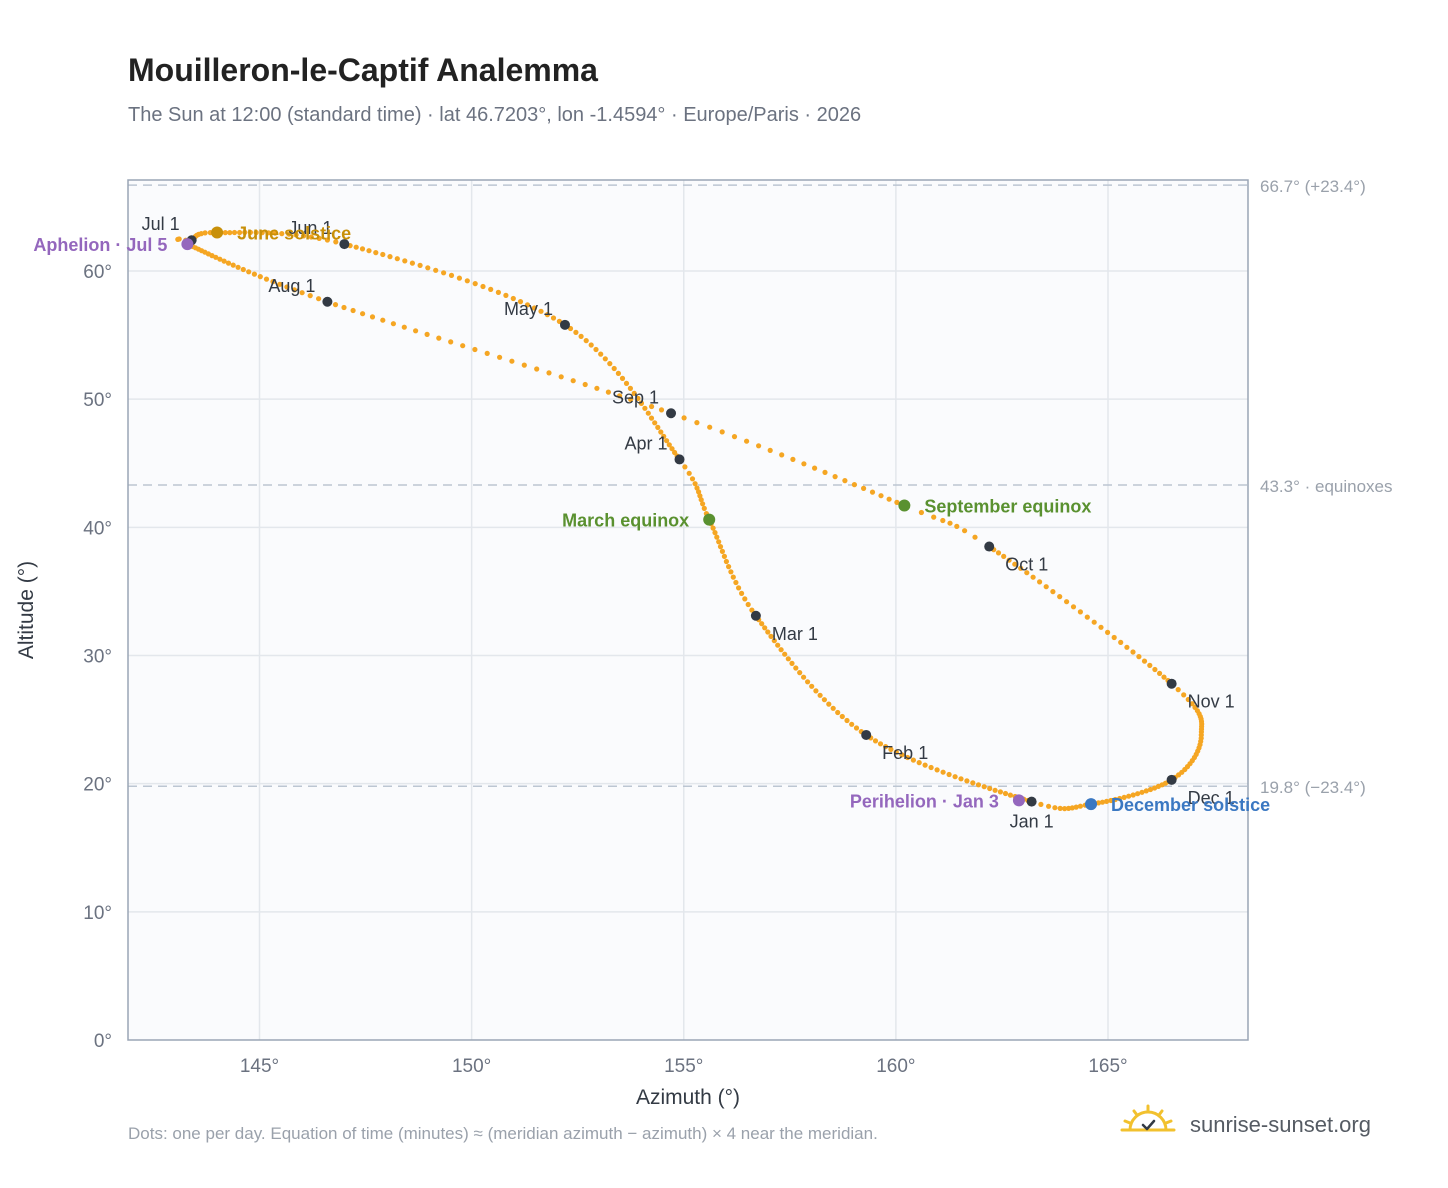 This screenshot has width=1448, height=1188. What do you see at coordinates (709, 519) in the screenshot?
I see `event-marker` at bounding box center [709, 519].